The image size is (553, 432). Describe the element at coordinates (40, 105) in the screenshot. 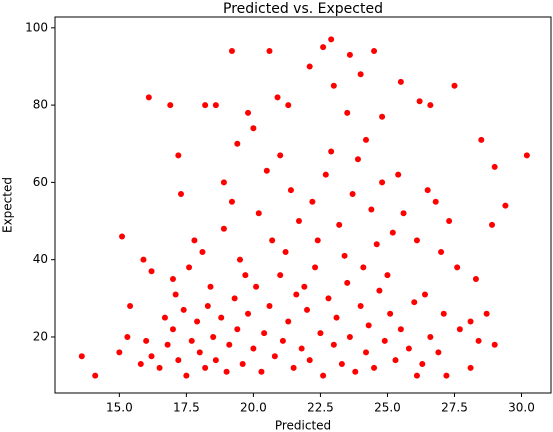

I see `y-tick-label: 80` at that location.